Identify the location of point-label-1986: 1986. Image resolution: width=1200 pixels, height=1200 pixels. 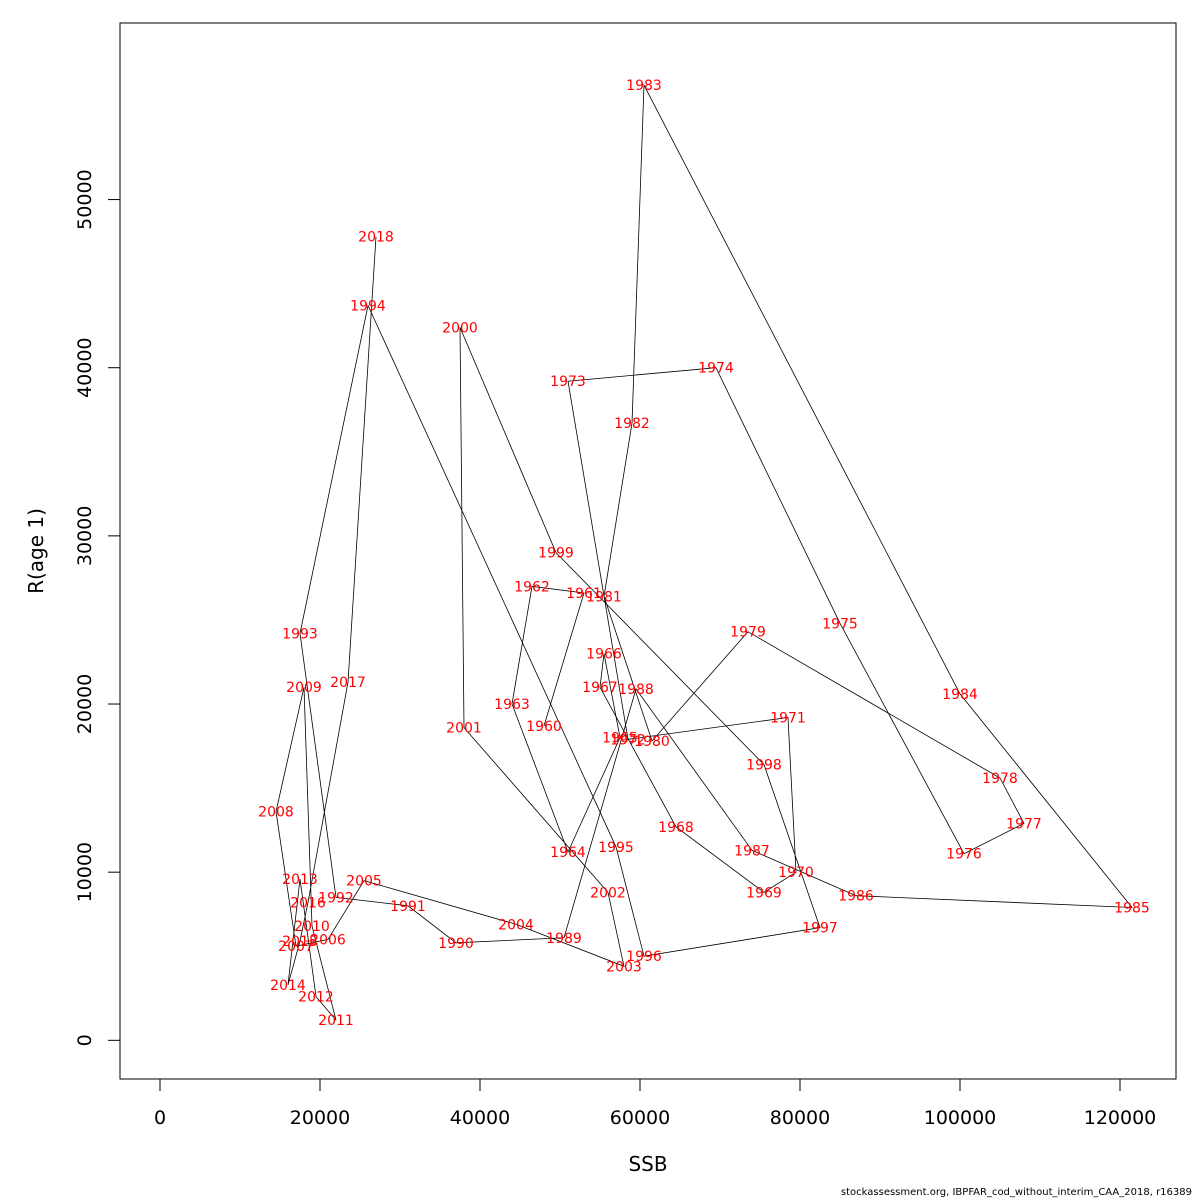
(856, 897).